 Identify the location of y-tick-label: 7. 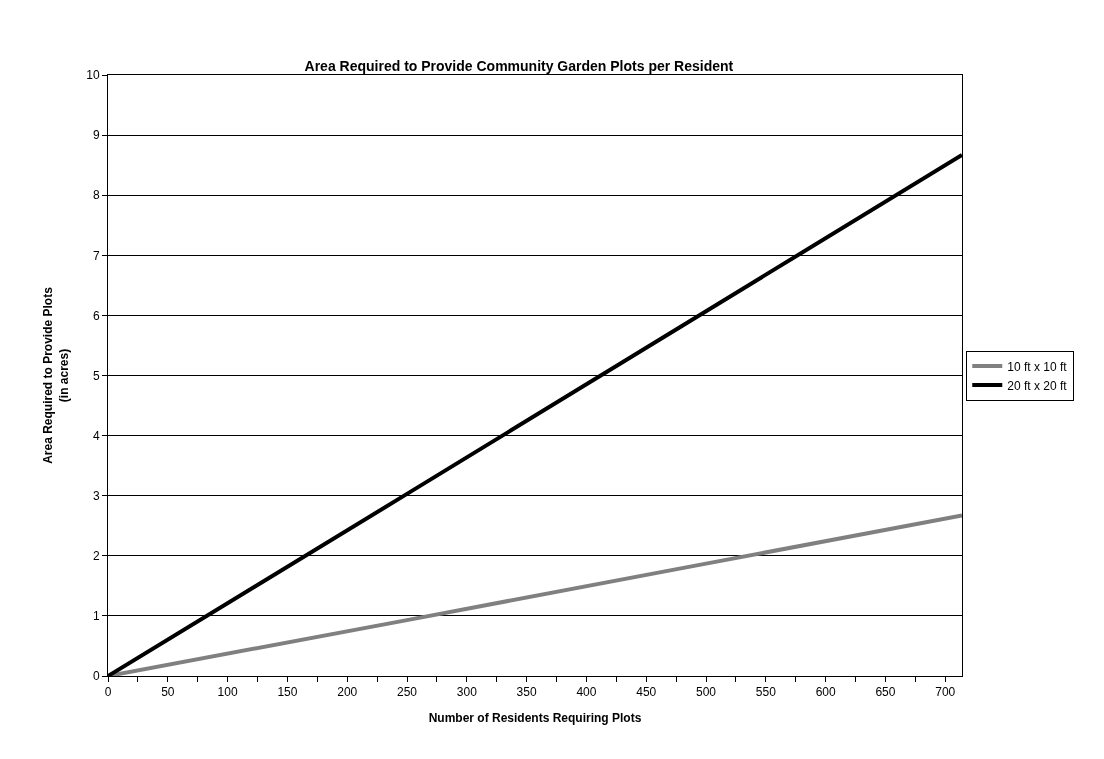
(96, 255).